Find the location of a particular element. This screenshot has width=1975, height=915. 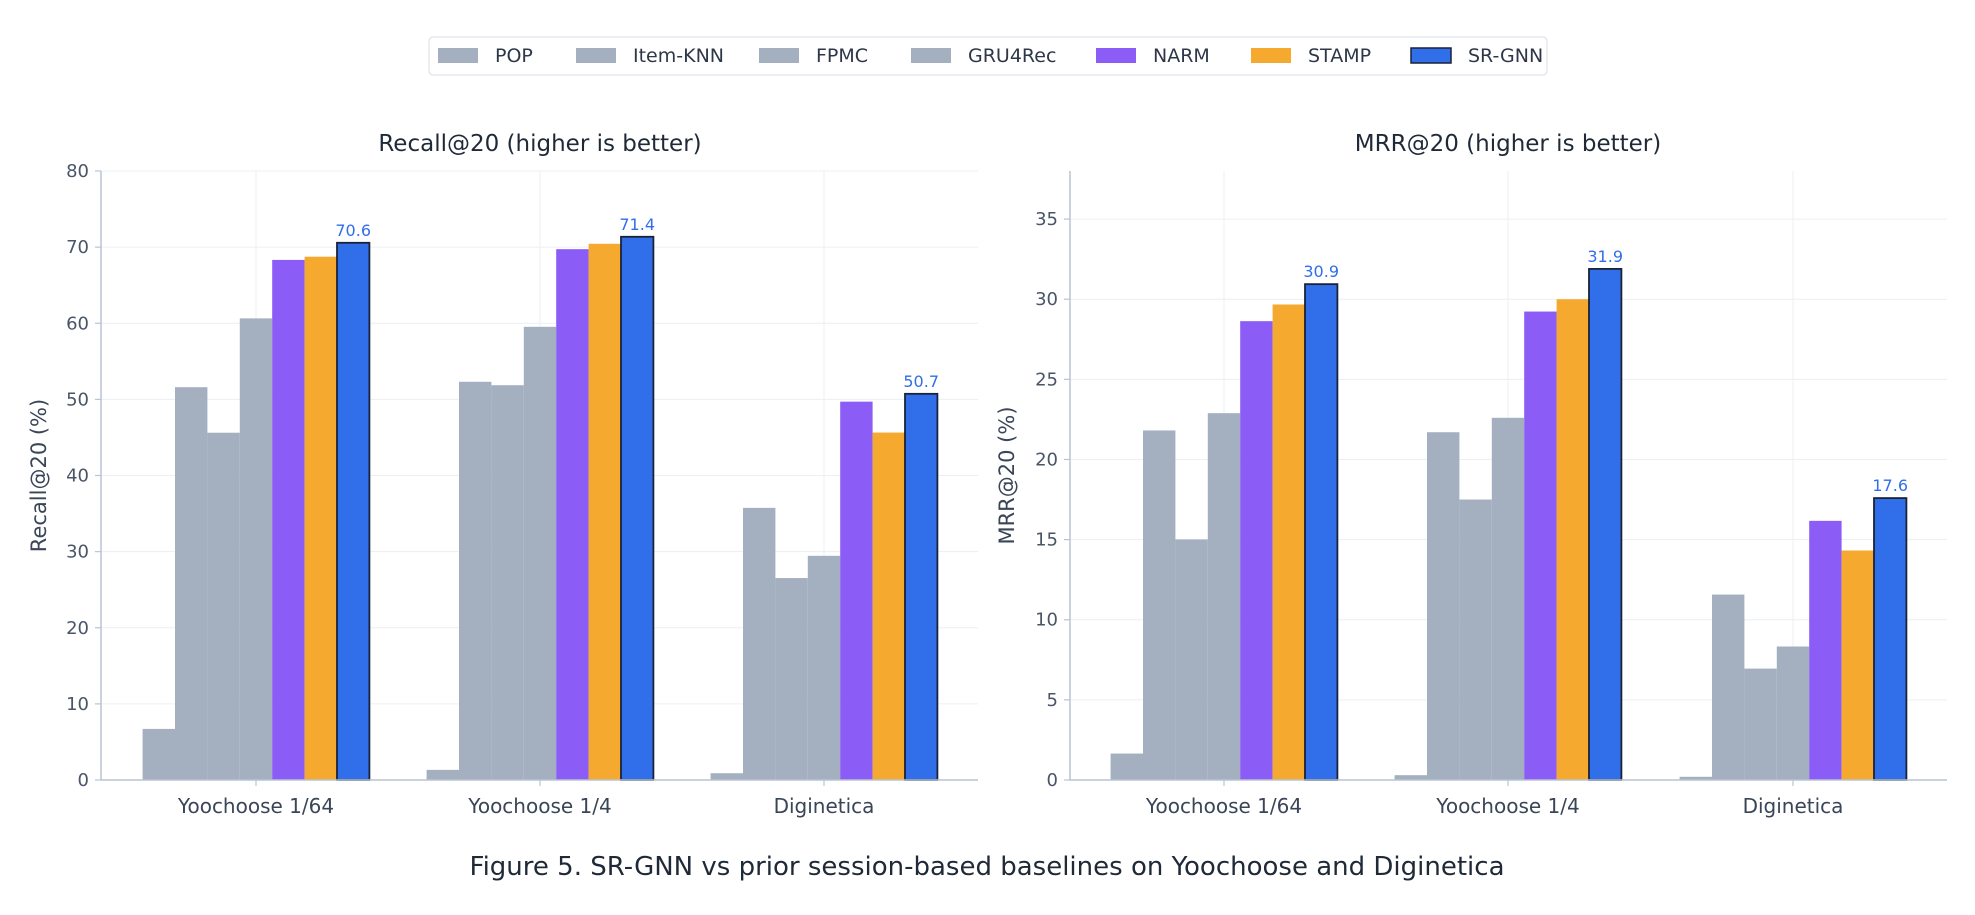

legend: POP Item-KNN FPMC GRU4Rec NARM STAMP SR-GNN is located at coordinates (988, 56).